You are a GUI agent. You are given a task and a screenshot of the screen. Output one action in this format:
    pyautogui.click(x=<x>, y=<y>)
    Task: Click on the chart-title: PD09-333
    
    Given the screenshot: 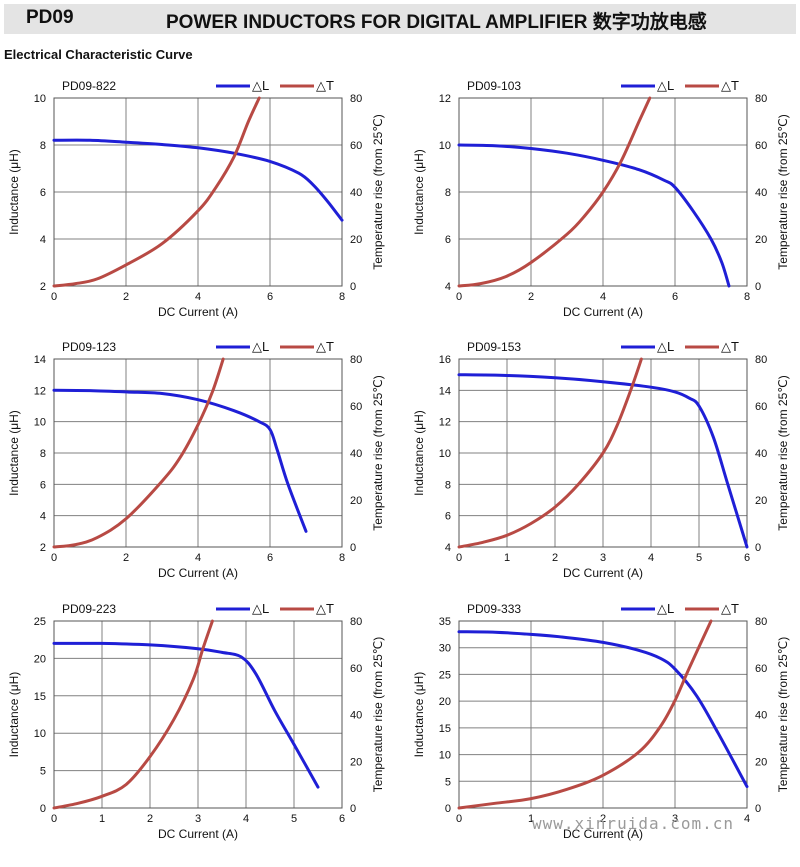 What is the action you would take?
    pyautogui.click(x=494, y=609)
    